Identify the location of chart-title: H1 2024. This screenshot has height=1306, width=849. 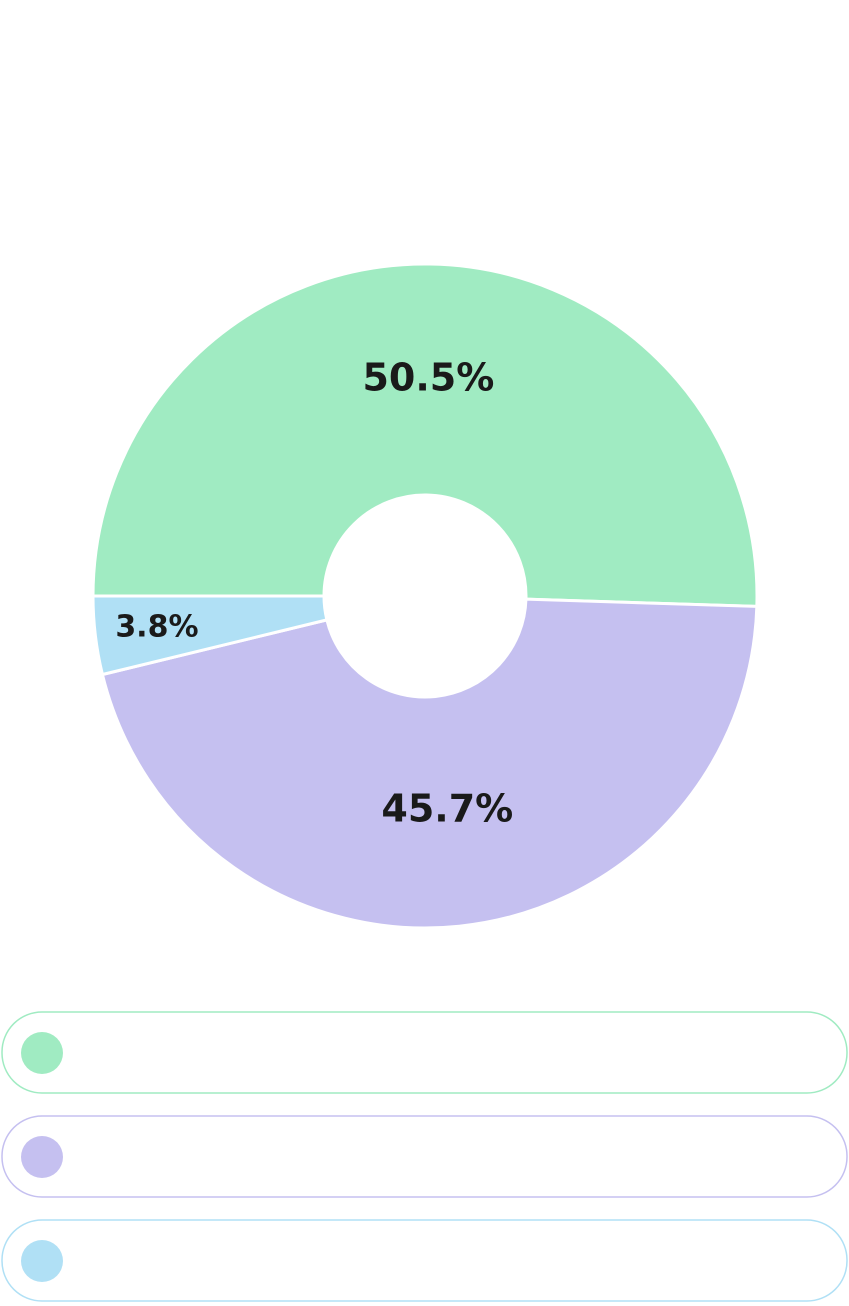
(425, 84).